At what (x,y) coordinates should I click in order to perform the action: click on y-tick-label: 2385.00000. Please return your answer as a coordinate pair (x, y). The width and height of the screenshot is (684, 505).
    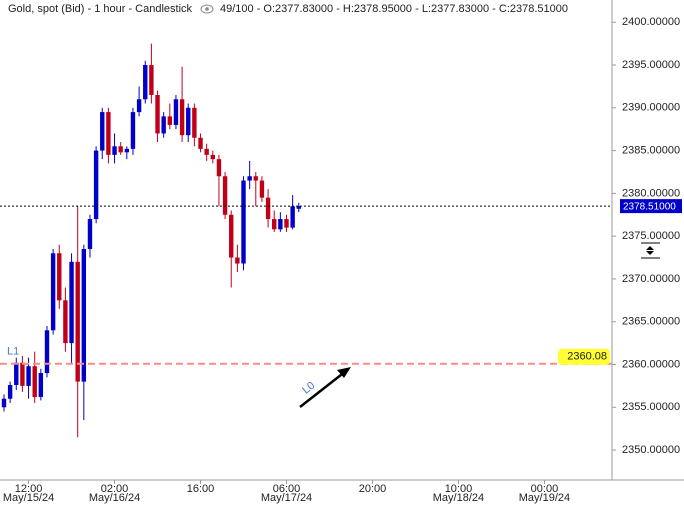
    Looking at the image, I should click on (651, 150).